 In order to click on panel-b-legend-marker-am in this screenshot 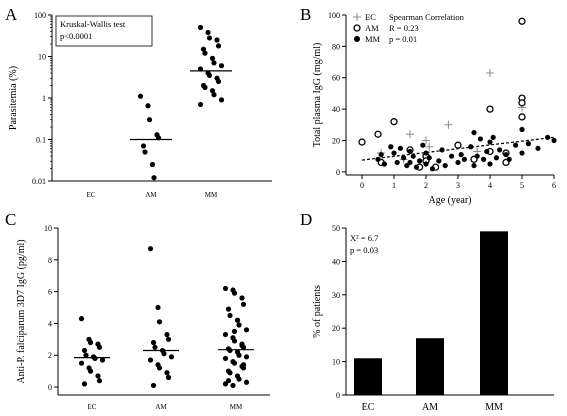, I will do `click(357, 28)`.